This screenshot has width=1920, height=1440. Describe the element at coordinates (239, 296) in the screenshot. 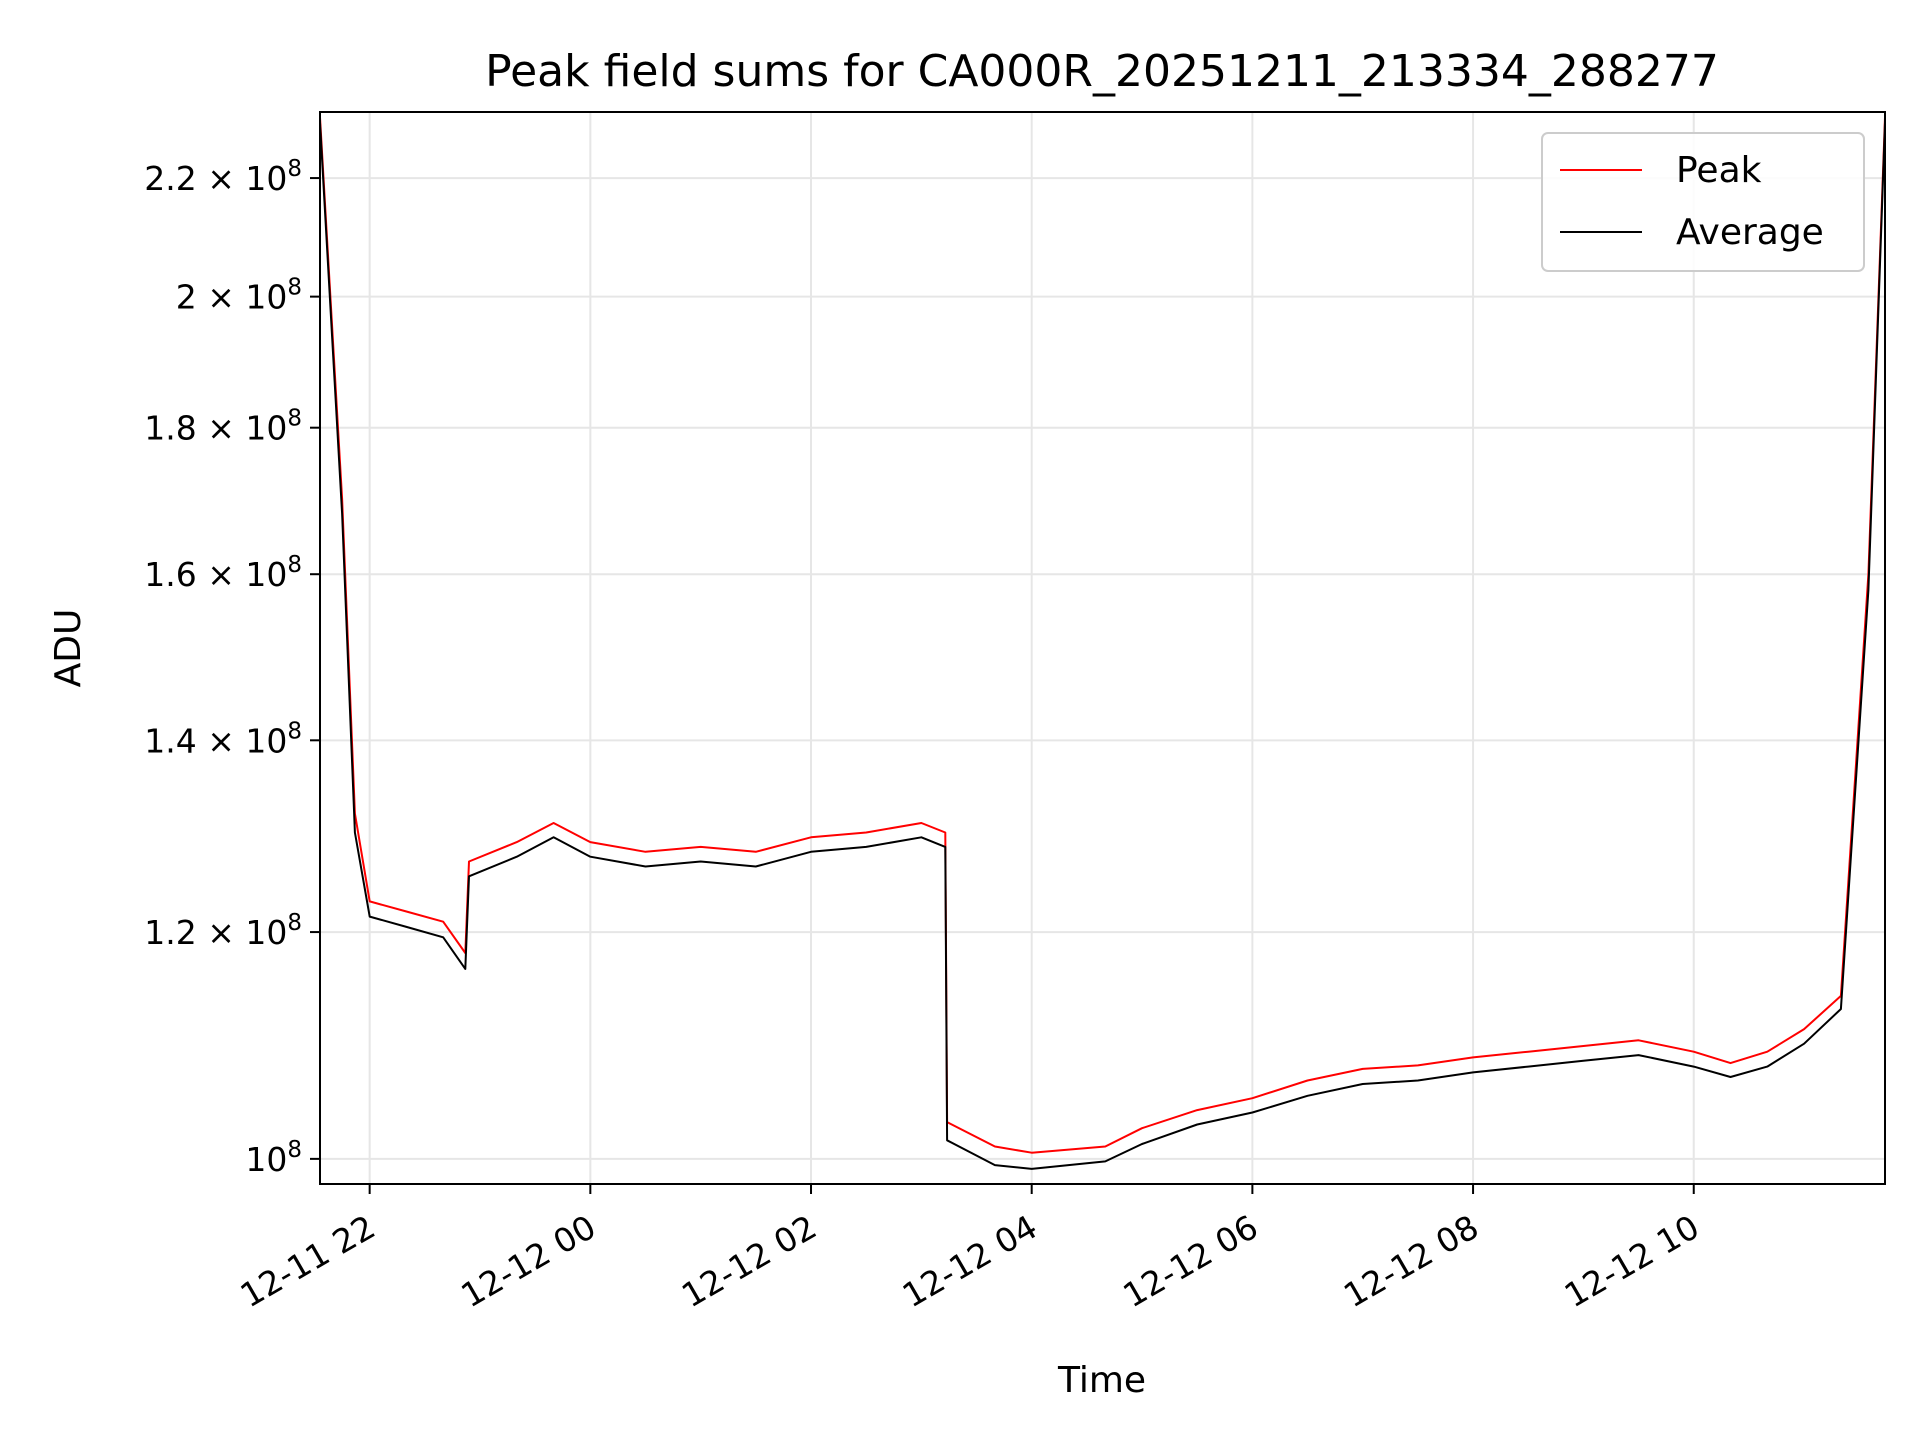

I see `y-tick-label: 2 × 108` at that location.